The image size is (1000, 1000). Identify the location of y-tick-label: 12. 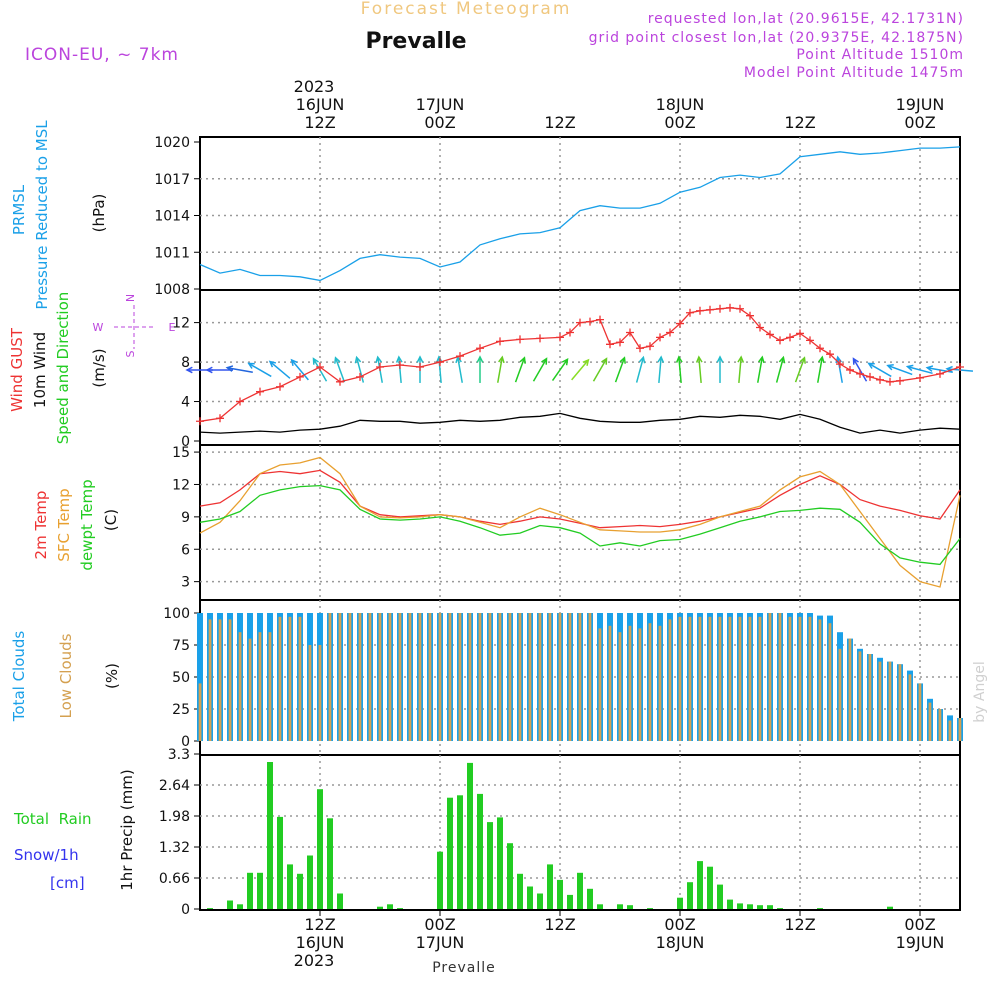
(181, 485).